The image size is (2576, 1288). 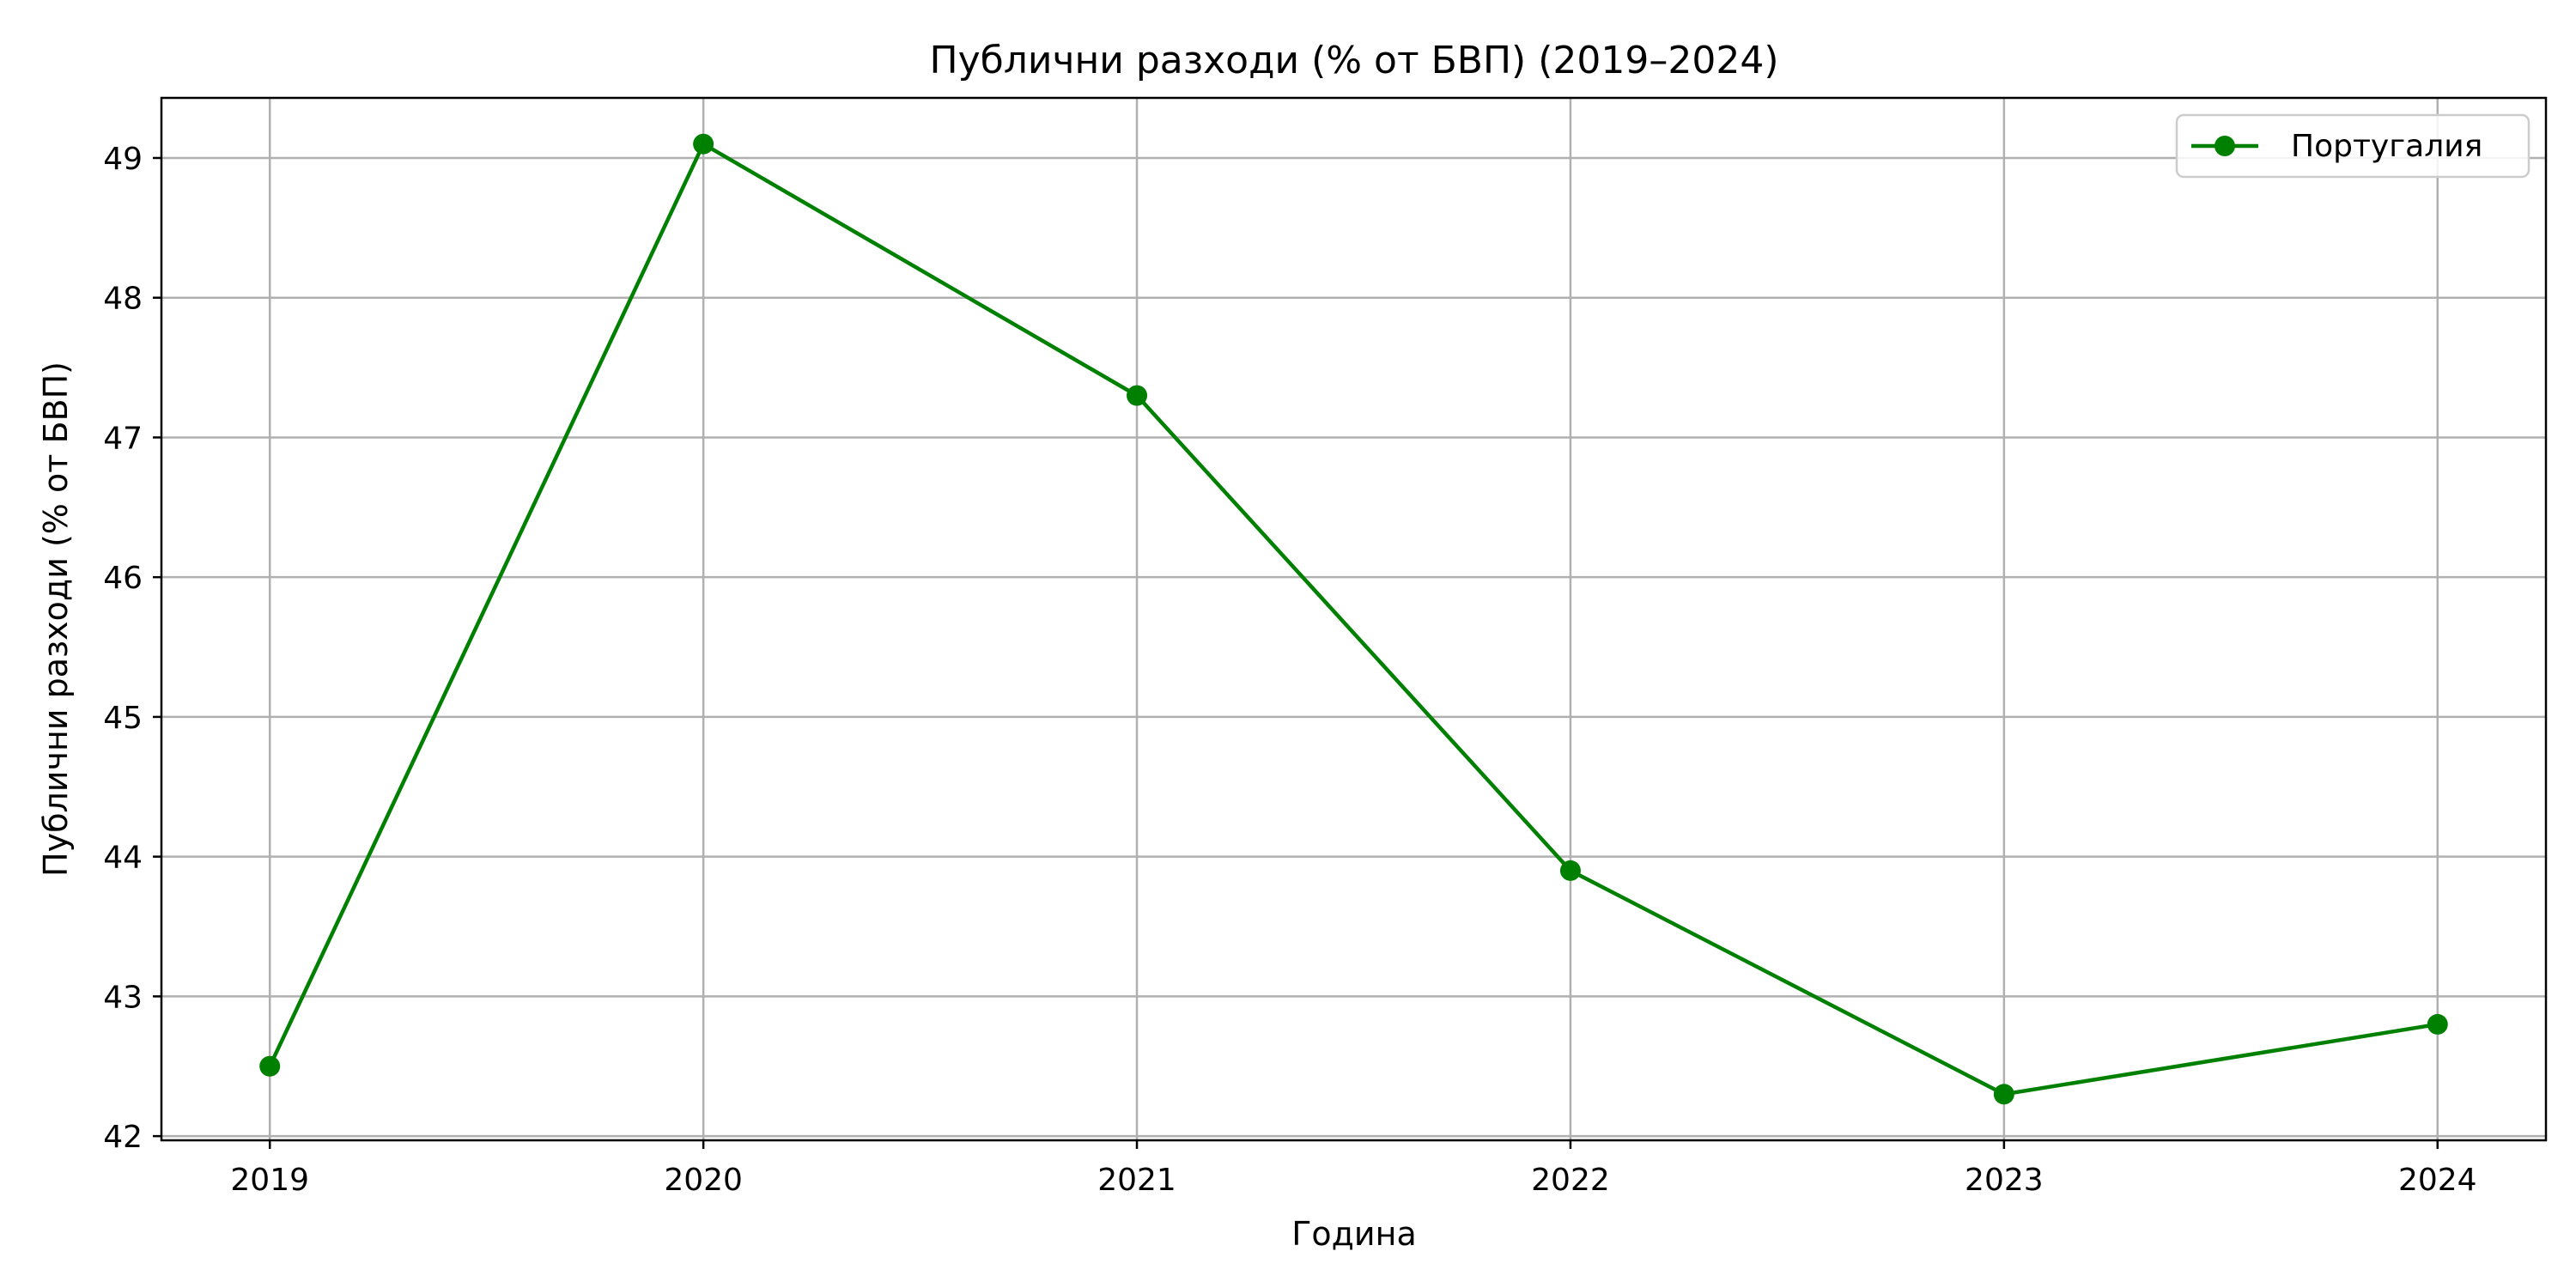 I want to click on legend-marker-sample, so click(x=2225, y=146).